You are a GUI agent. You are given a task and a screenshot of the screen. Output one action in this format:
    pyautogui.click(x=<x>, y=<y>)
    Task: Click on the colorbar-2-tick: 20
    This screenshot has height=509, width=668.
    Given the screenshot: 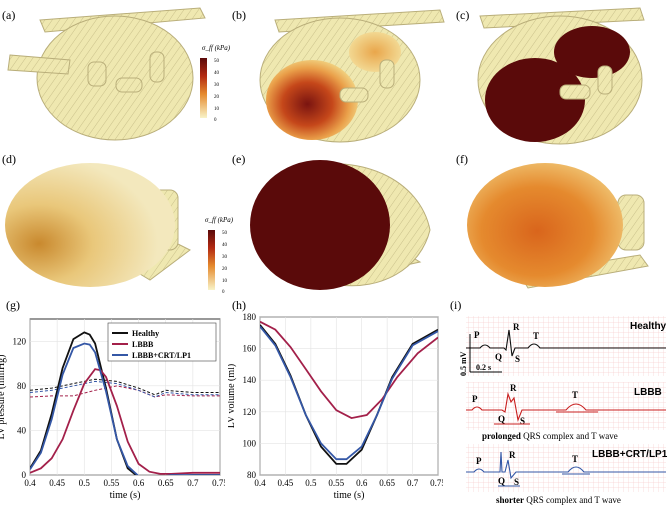 What is the action you would take?
    pyautogui.click(x=225, y=269)
    